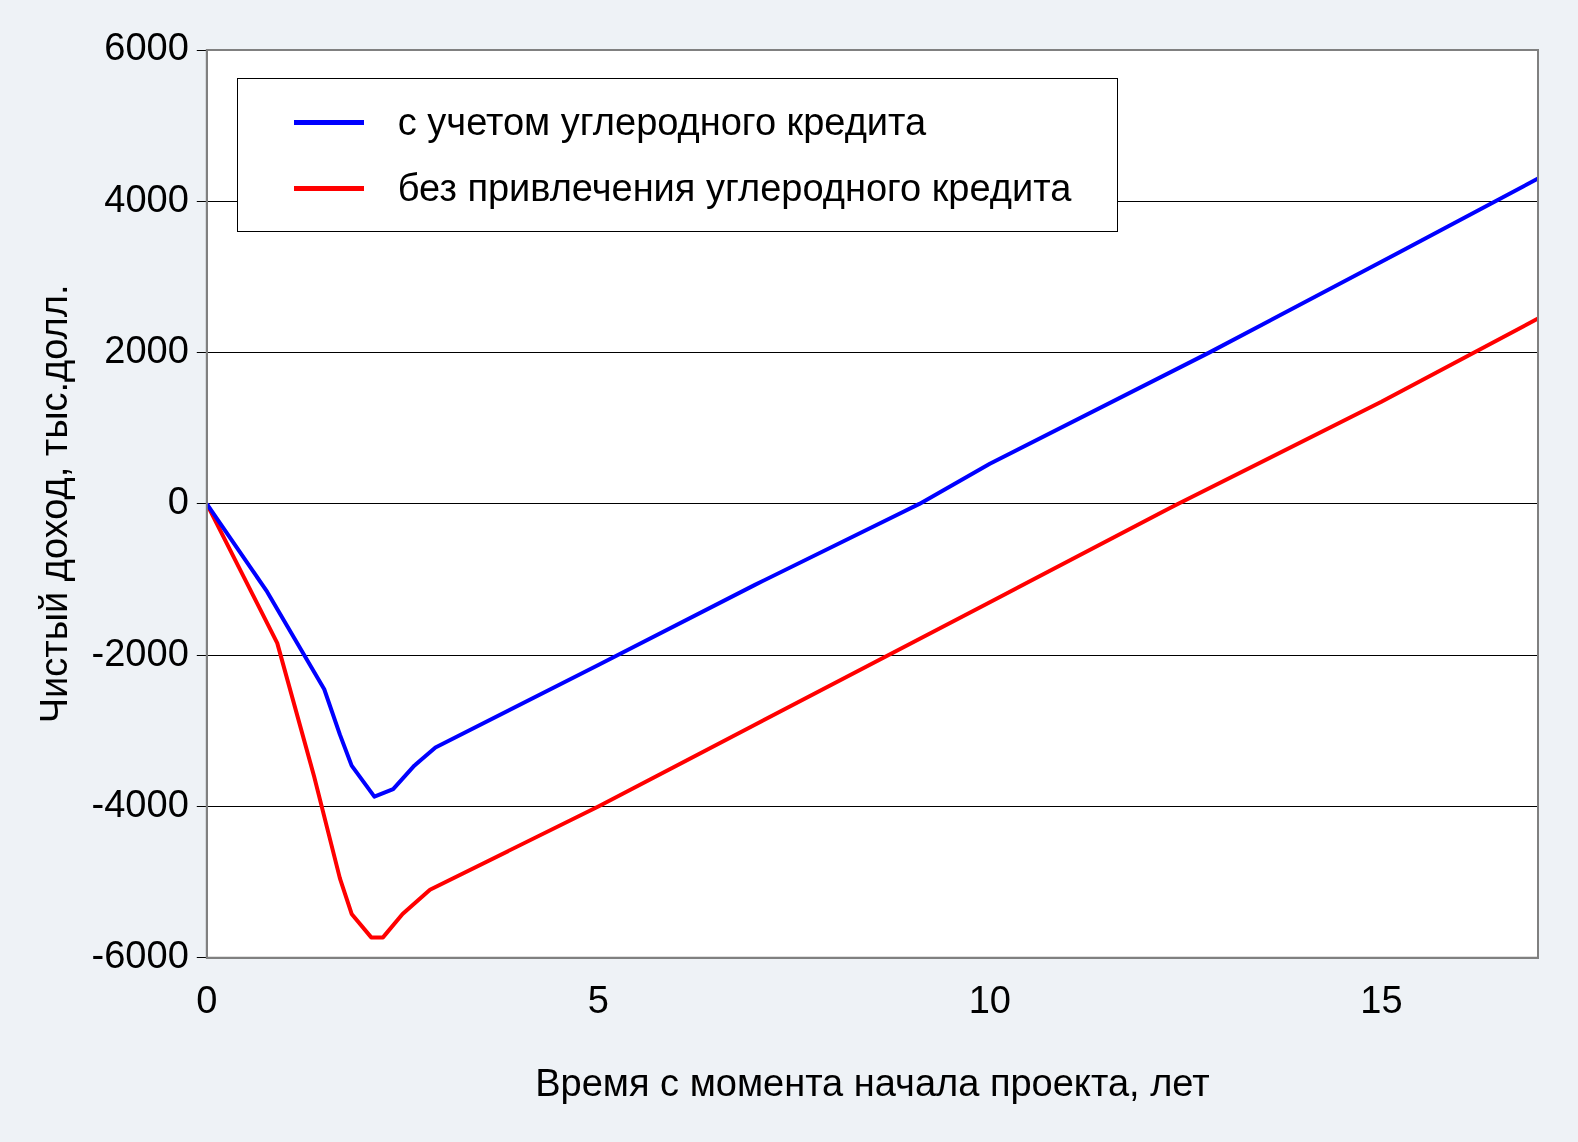 The width and height of the screenshot is (1578, 1142). I want to click on x-tick-label: 10, so click(989, 1000).